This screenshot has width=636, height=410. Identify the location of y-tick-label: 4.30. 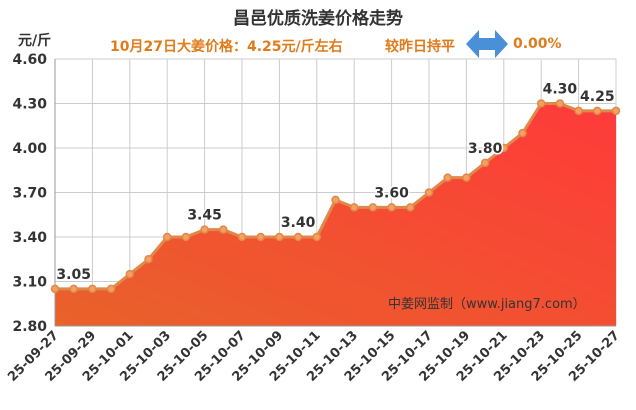
(29, 105).